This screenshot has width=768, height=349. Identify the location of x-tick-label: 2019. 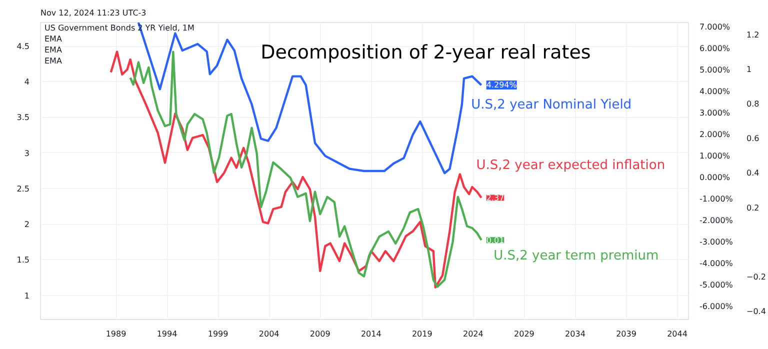
(422, 334).